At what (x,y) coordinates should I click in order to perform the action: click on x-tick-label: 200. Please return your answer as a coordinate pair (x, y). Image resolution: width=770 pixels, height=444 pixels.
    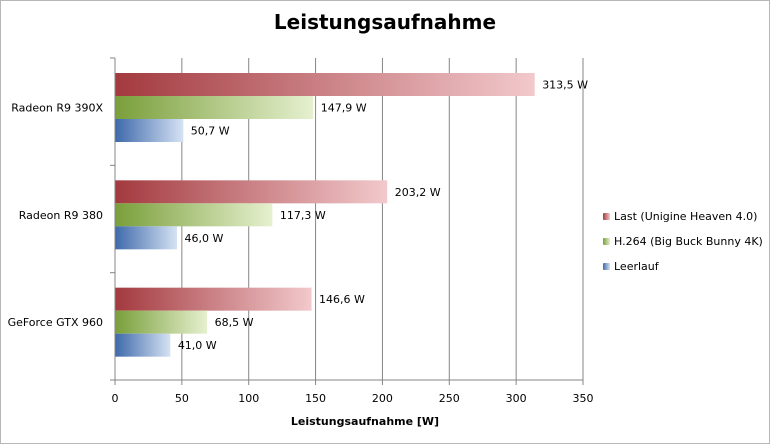
    Looking at the image, I should click on (382, 398).